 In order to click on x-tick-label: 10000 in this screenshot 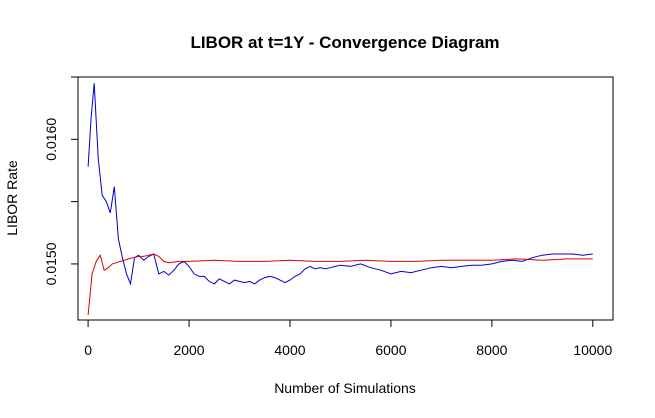, I will do `click(592, 350)`.